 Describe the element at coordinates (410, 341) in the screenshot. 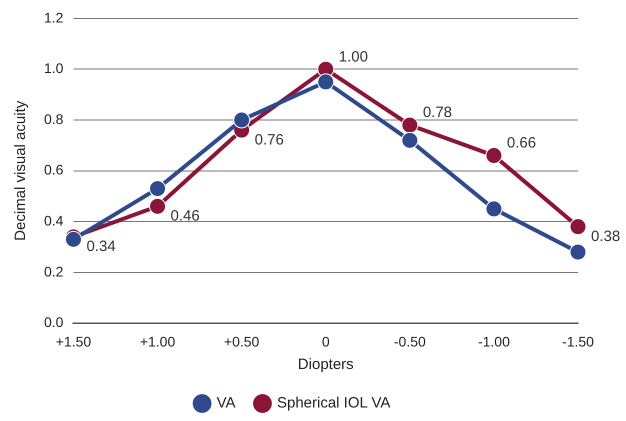

I see `x-tick-label: -0.50` at that location.